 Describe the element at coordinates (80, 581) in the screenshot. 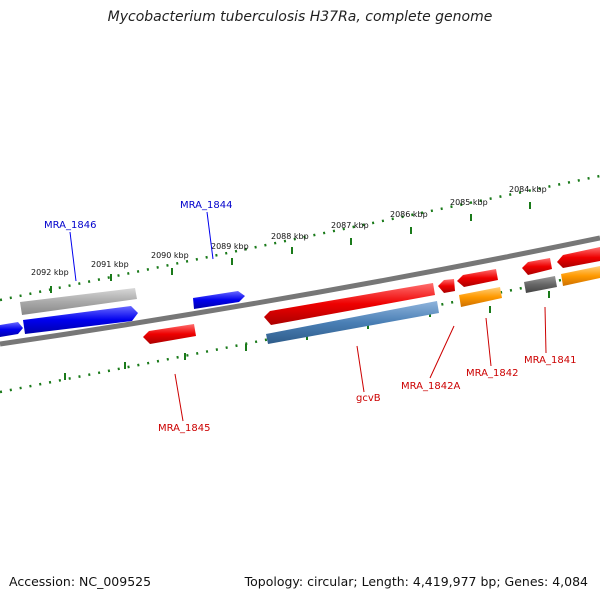

I see `accession-label: Accession: NC_009525` at that location.